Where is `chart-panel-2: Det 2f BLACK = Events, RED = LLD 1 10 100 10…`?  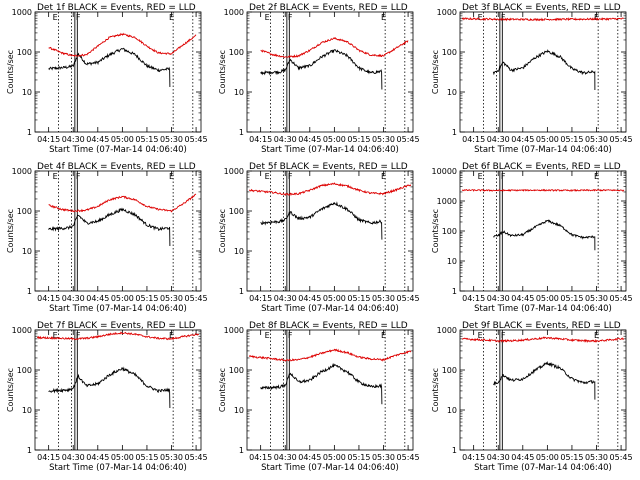 chart-panel-2: Det 2f BLACK = Events, RED = LLD 1 10 100 10… is located at coordinates (319, 79).